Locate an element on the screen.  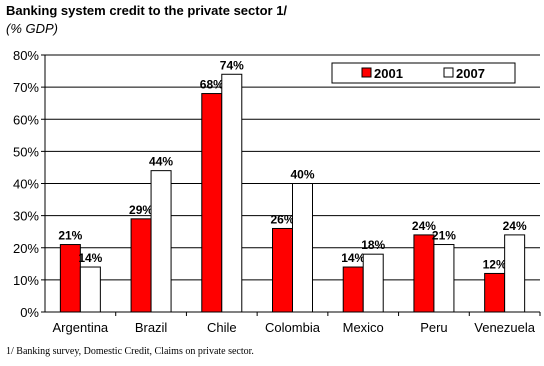
data-label-2001-peru: 24% is located at coordinates (424, 226).